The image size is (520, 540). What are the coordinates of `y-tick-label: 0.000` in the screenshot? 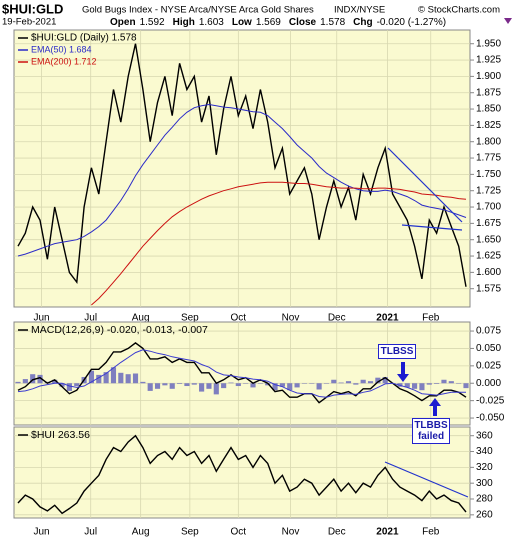 It's located at (488, 383).